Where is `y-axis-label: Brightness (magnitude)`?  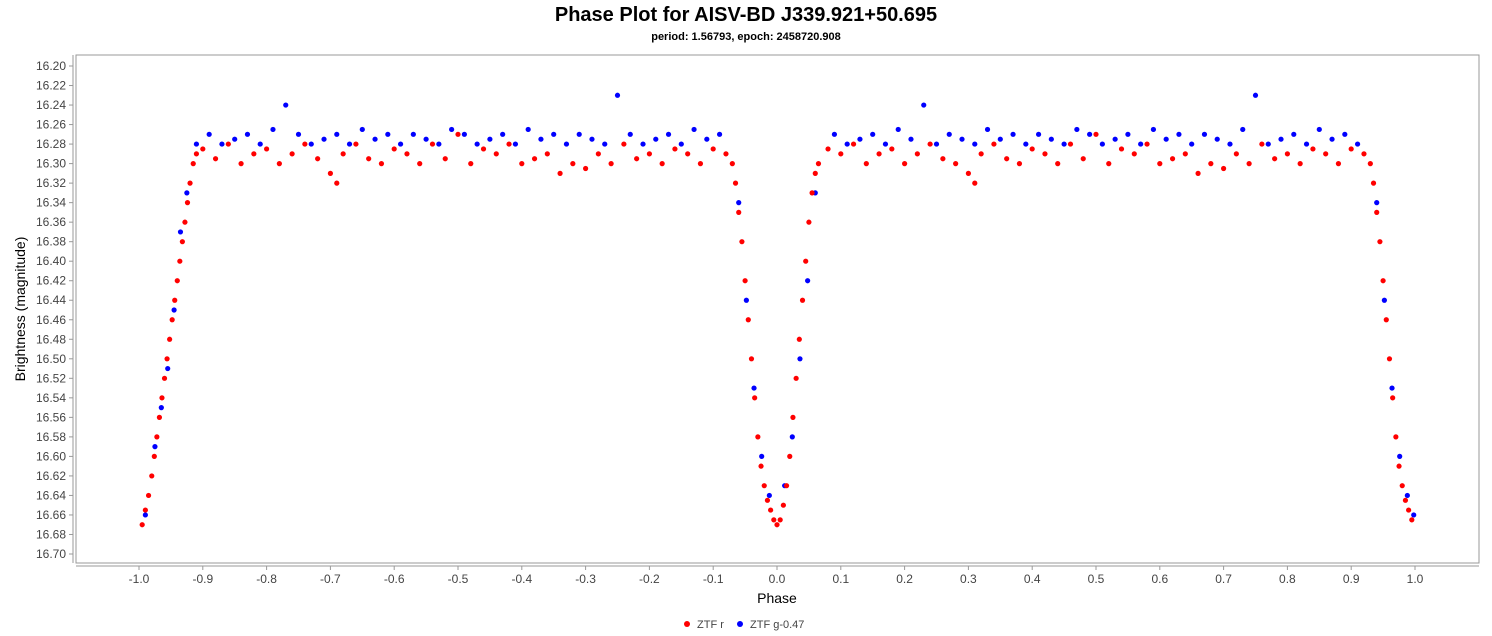
y-axis-label: Brightness (magnitude) is located at coordinates (20, 309).